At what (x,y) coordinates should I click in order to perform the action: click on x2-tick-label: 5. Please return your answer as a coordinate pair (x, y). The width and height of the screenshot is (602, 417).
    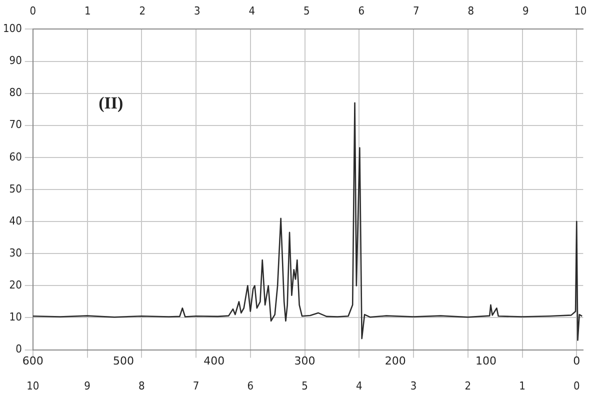
    Looking at the image, I should click on (307, 11).